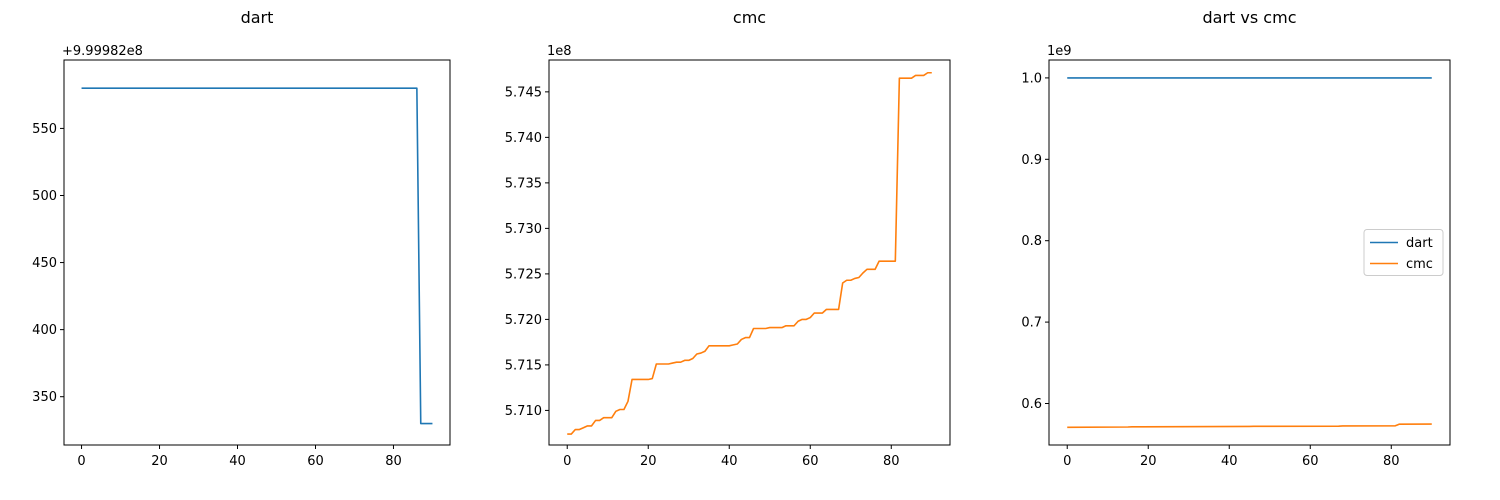 The image size is (1500, 500). Describe the element at coordinates (749, 17) in the screenshot. I see `chart-title: cmc` at that location.